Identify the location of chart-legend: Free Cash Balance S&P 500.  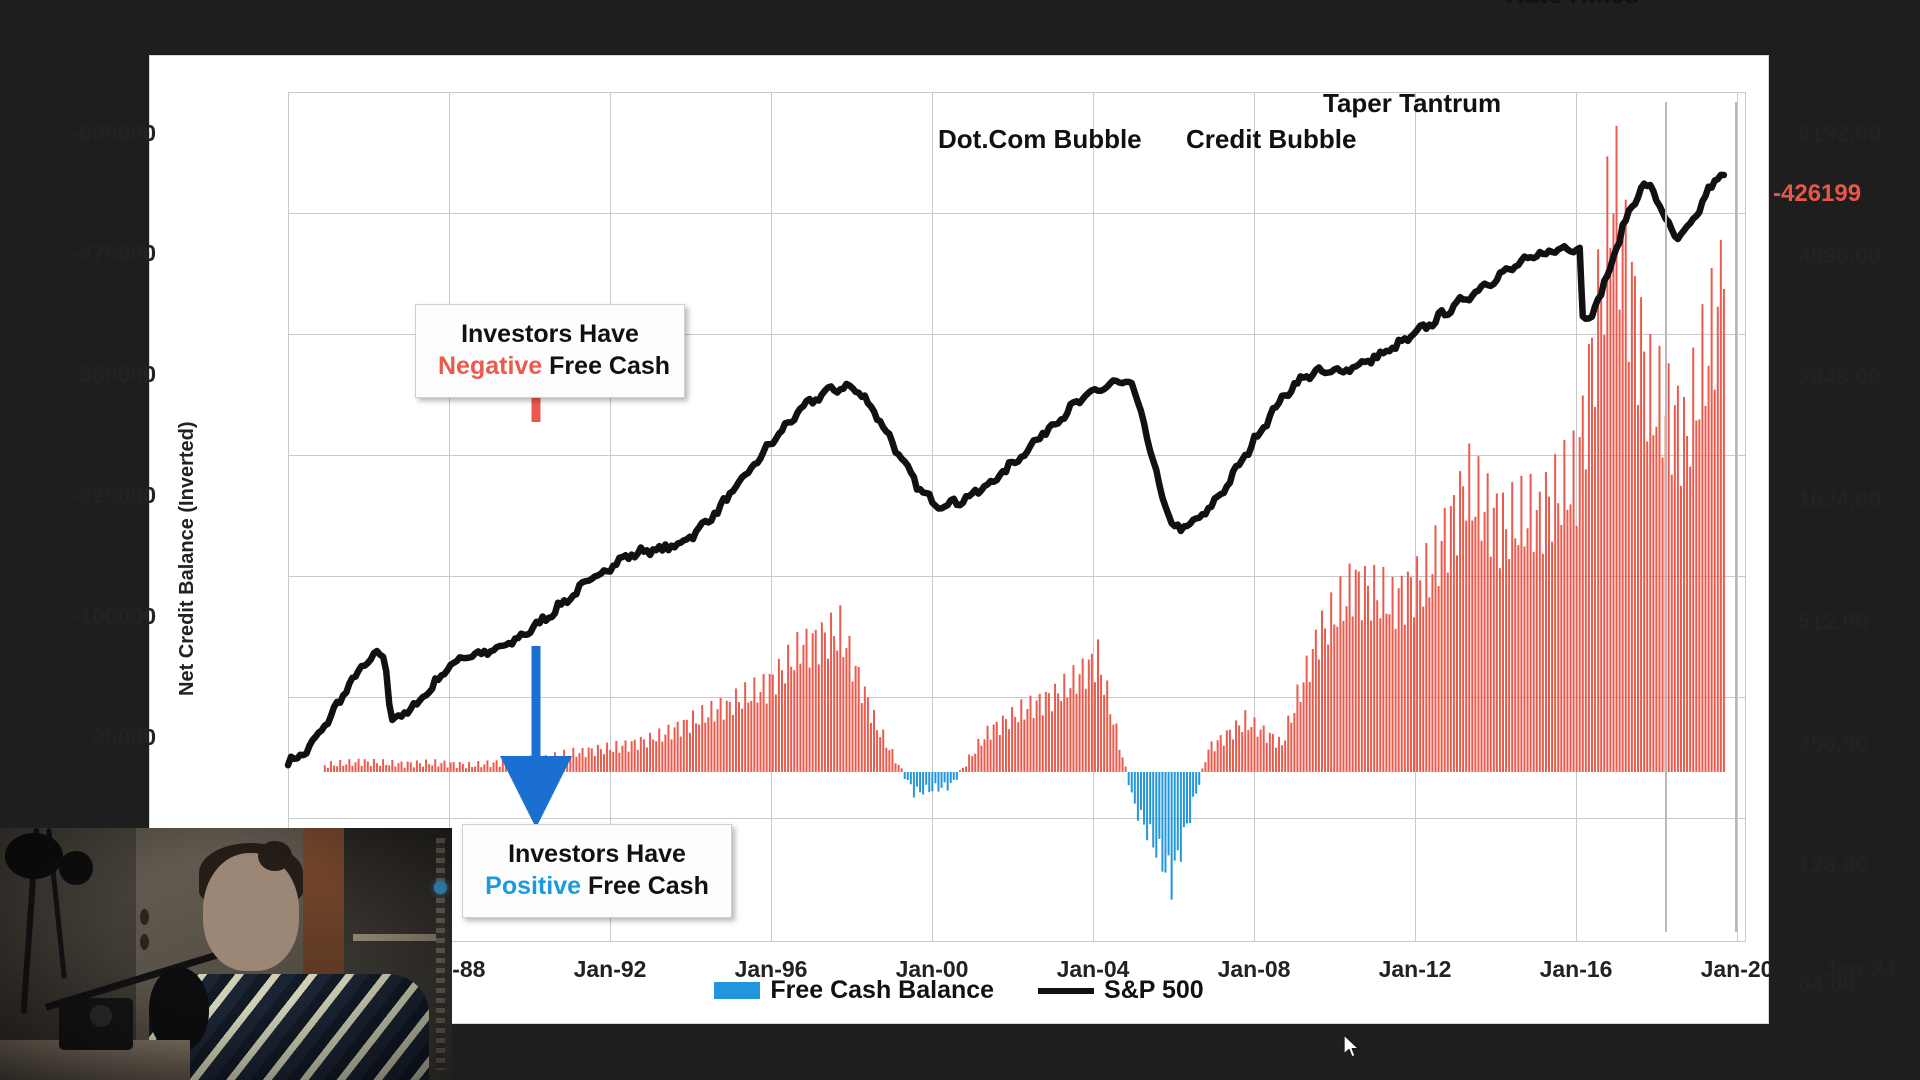
(959, 990).